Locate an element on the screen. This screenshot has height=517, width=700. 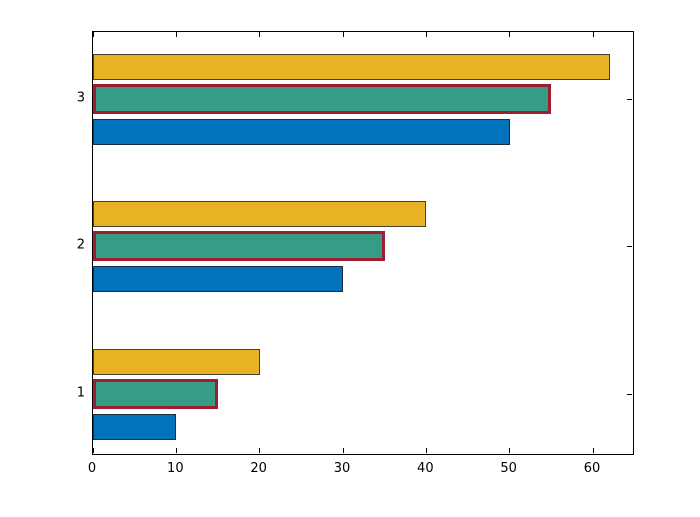
y-tick-label: 1 is located at coordinates (80, 393).